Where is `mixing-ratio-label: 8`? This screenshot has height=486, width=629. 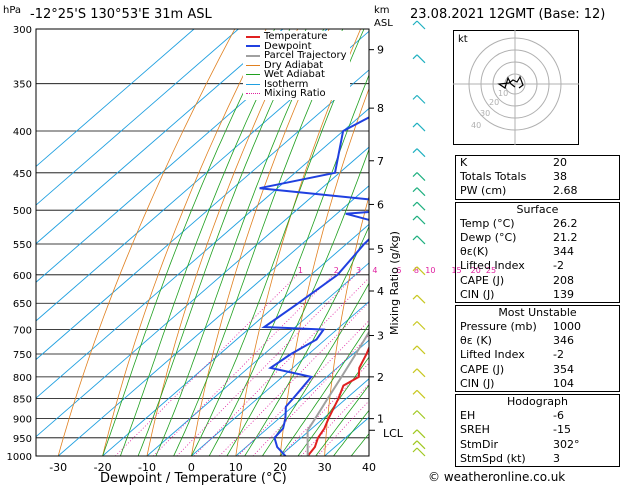 mixing-ratio-label: 8 is located at coordinates (416, 270).